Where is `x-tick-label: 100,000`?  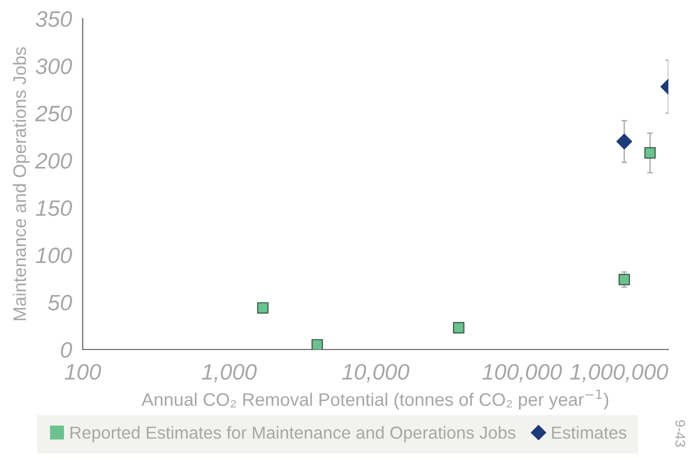 x-tick-label: 100,000 is located at coordinates (522, 373).